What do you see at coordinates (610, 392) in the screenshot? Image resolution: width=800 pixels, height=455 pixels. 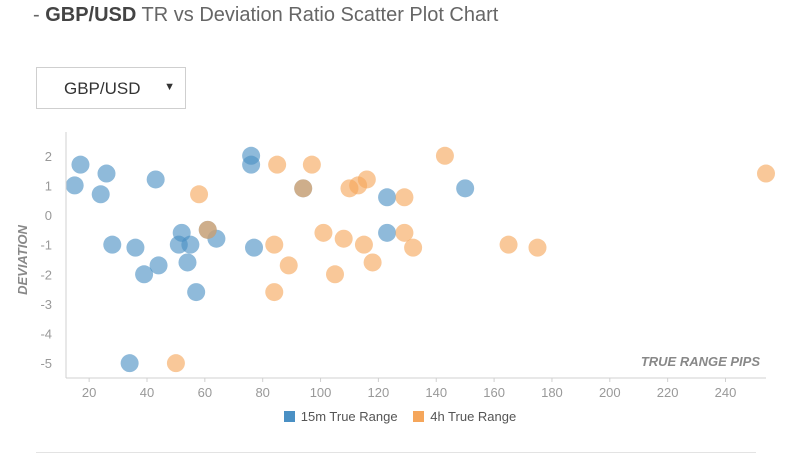 I see `x-tick-label: 200` at bounding box center [610, 392].